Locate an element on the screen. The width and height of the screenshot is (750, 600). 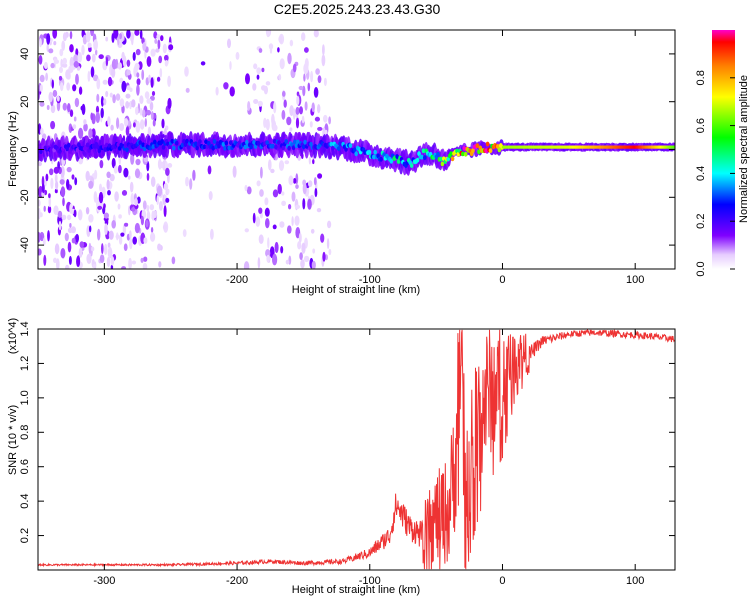
spectrogram-ytick-label: 40 is located at coordinates (25, 54).